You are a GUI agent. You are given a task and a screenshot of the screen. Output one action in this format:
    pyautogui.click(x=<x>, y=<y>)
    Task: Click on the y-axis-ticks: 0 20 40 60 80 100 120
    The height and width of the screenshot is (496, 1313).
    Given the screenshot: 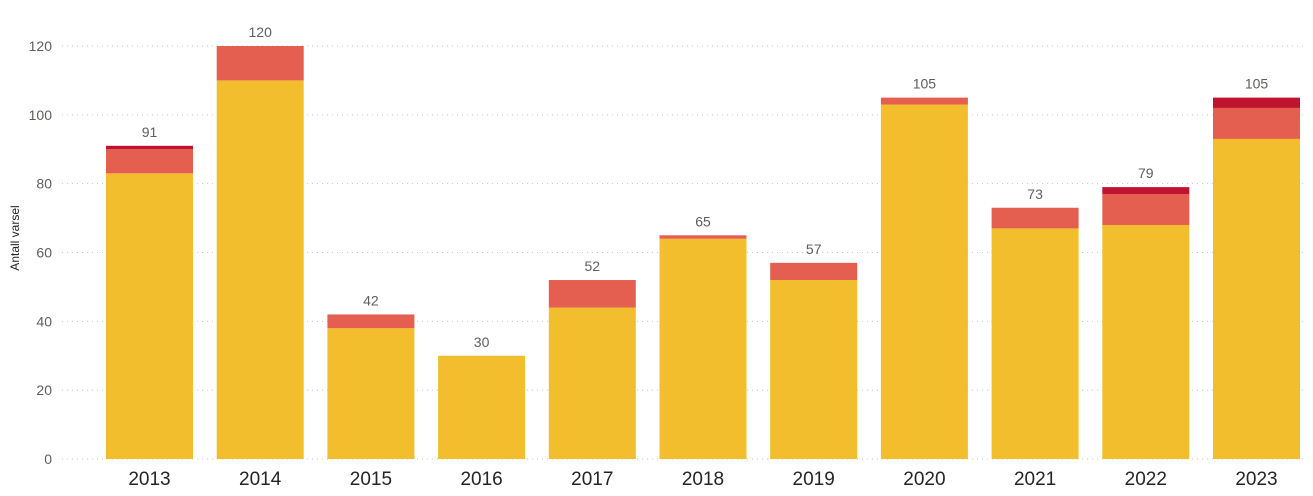 What is the action you would take?
    pyautogui.click(x=41, y=252)
    